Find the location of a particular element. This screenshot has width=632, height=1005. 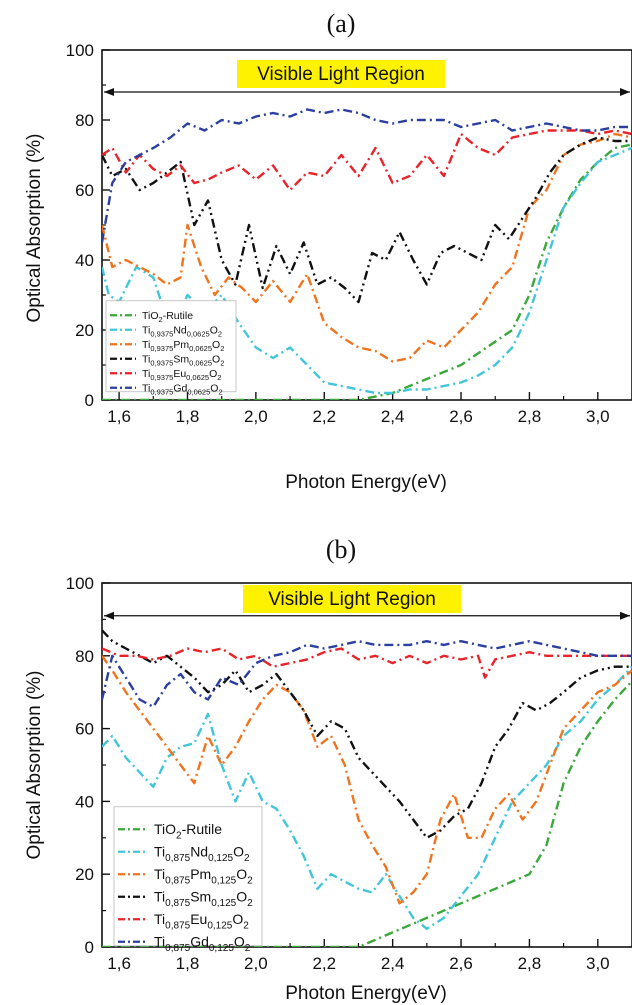

legend-entry: Ti0,9375Nd0,0625O2 is located at coordinates (182, 331).